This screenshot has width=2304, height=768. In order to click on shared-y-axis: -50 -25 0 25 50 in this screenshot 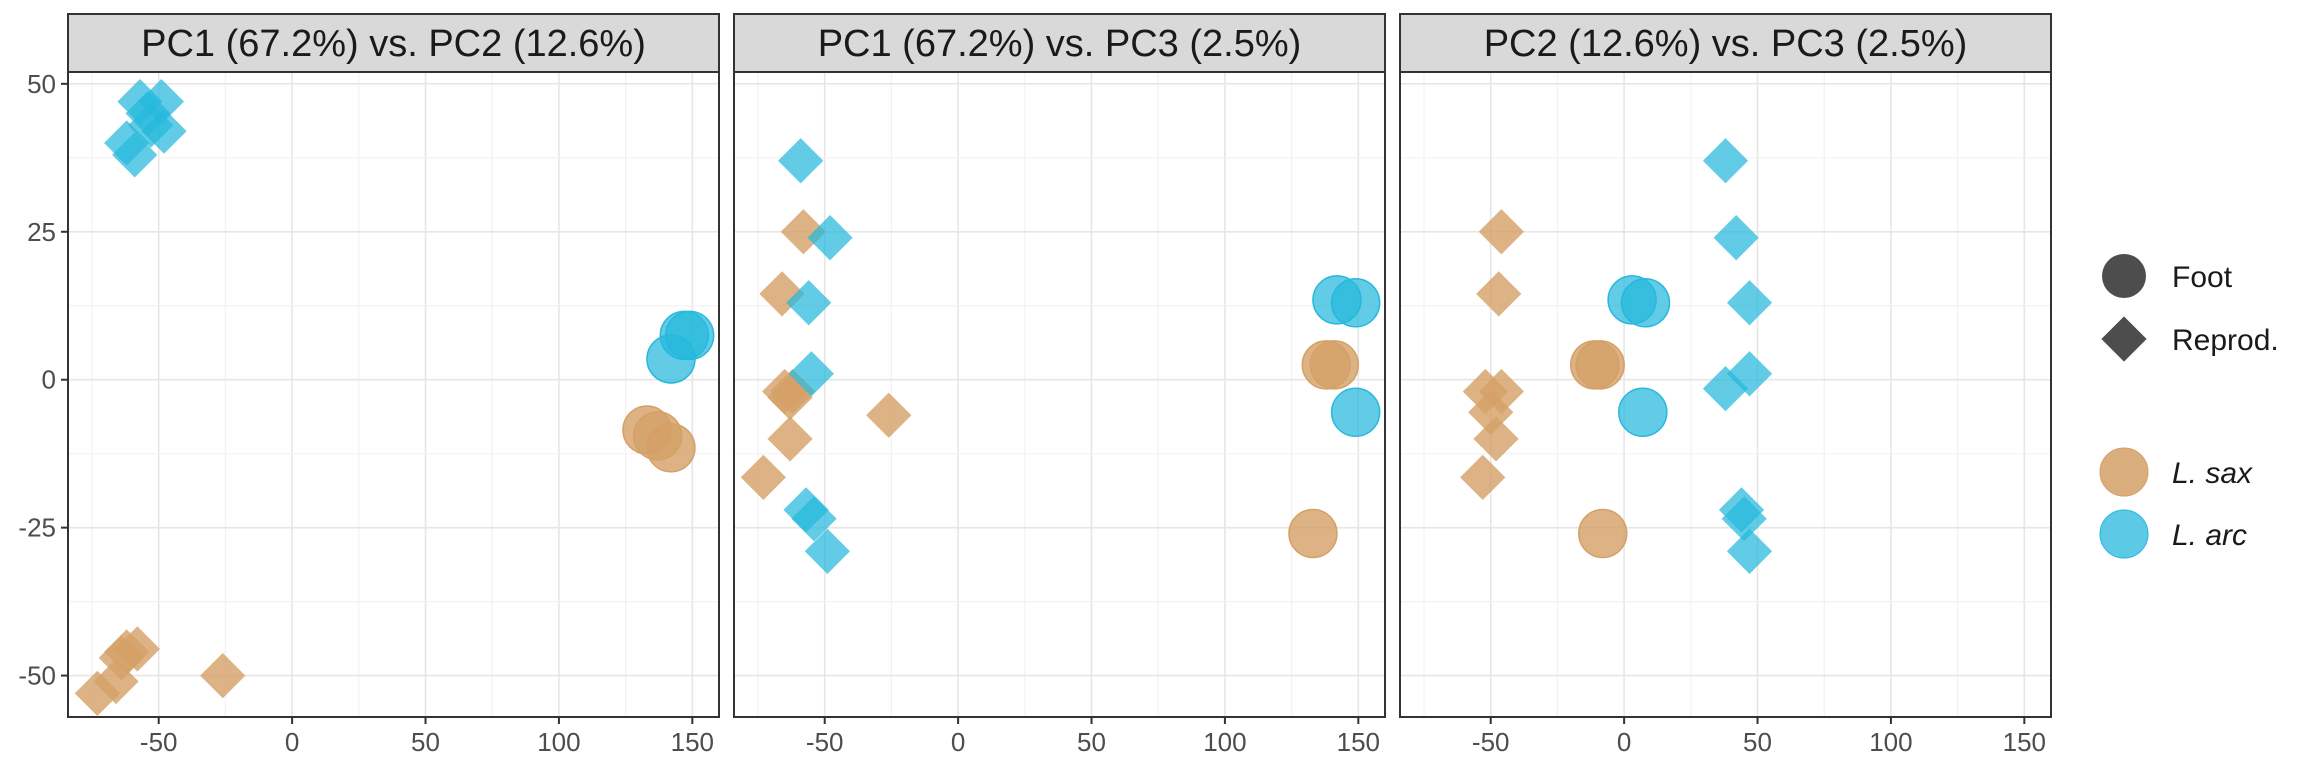, I will do `click(43, 380)`.